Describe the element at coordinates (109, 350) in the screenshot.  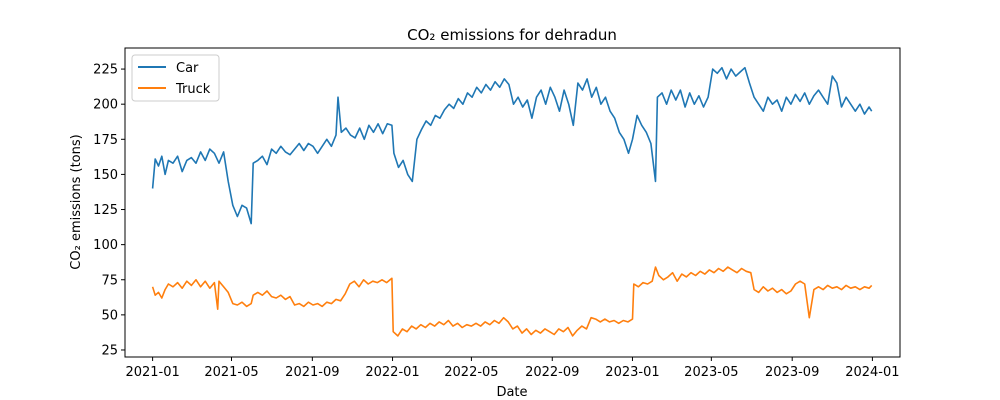
I see `y-tick-label: 25` at that location.